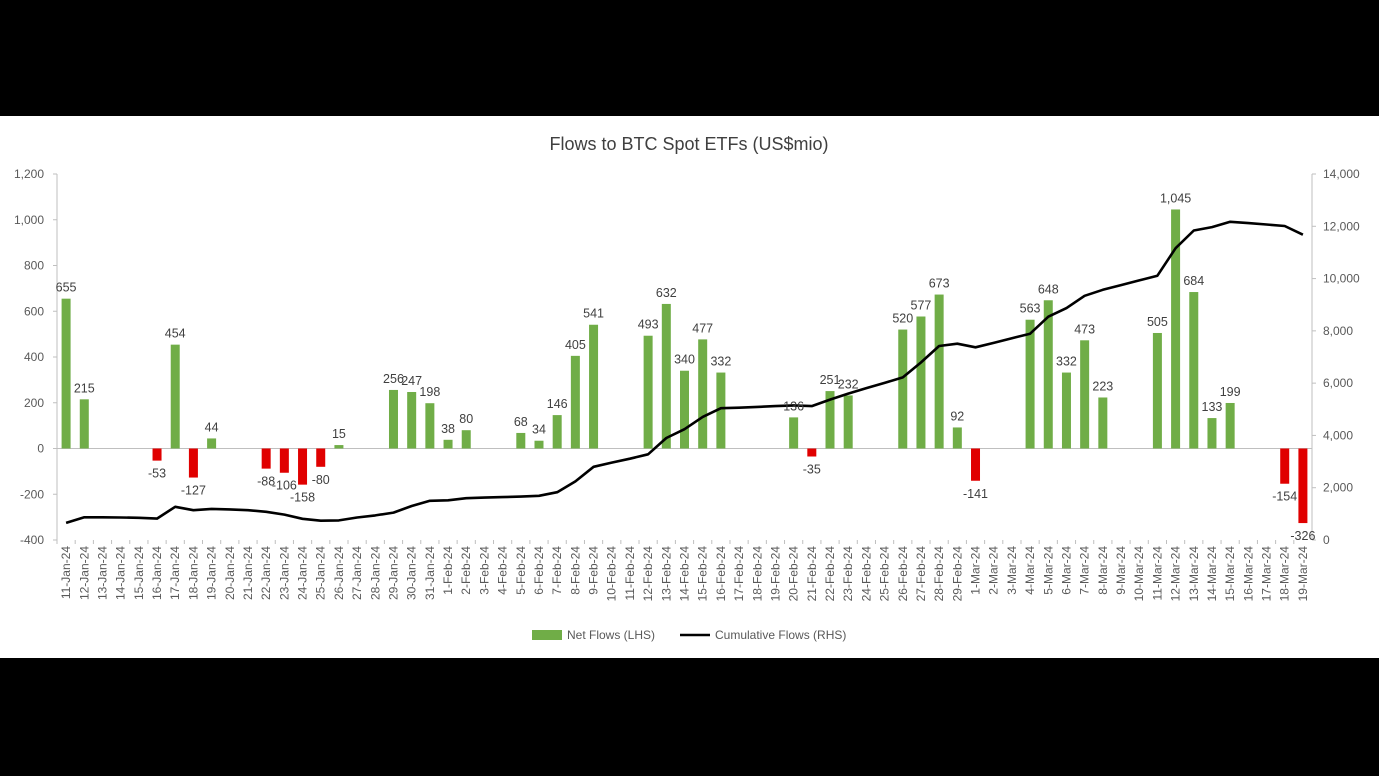  I want to click on x-tick-label: 2-Mar-24, so click(994, 570).